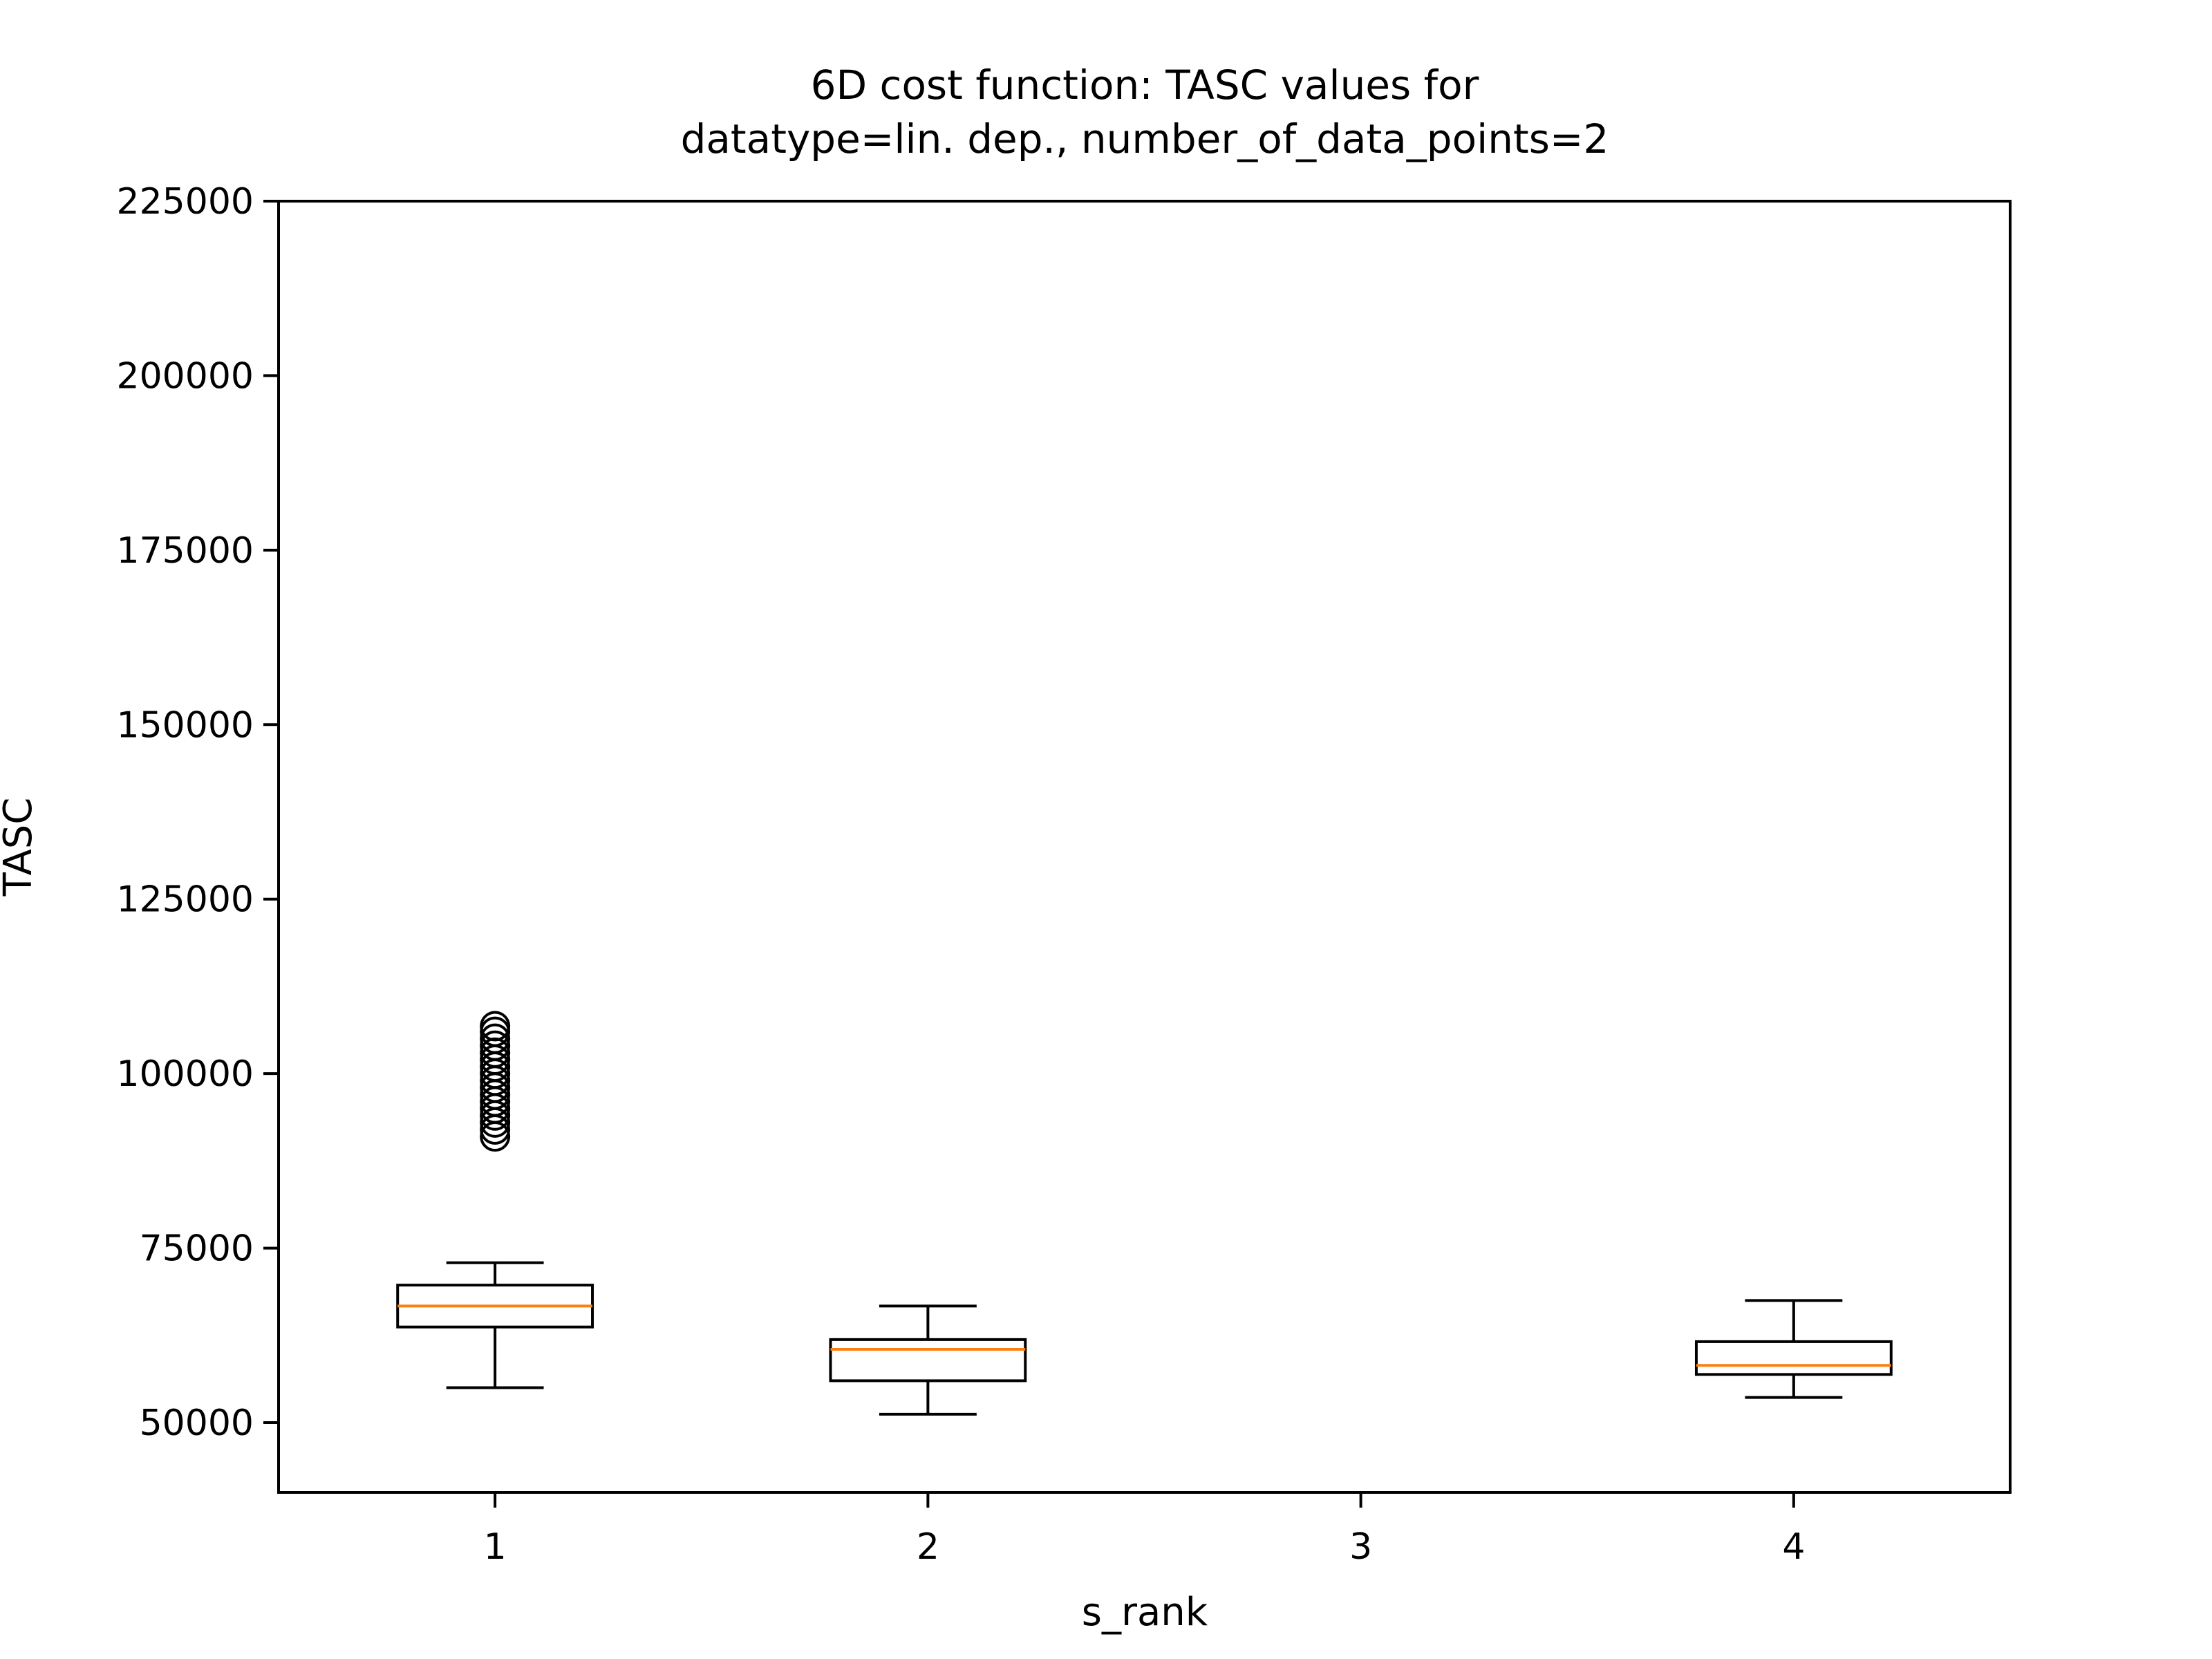 This screenshot has height=1659, width=2212. I want to click on y-tick-label: 50000, so click(197, 1423).